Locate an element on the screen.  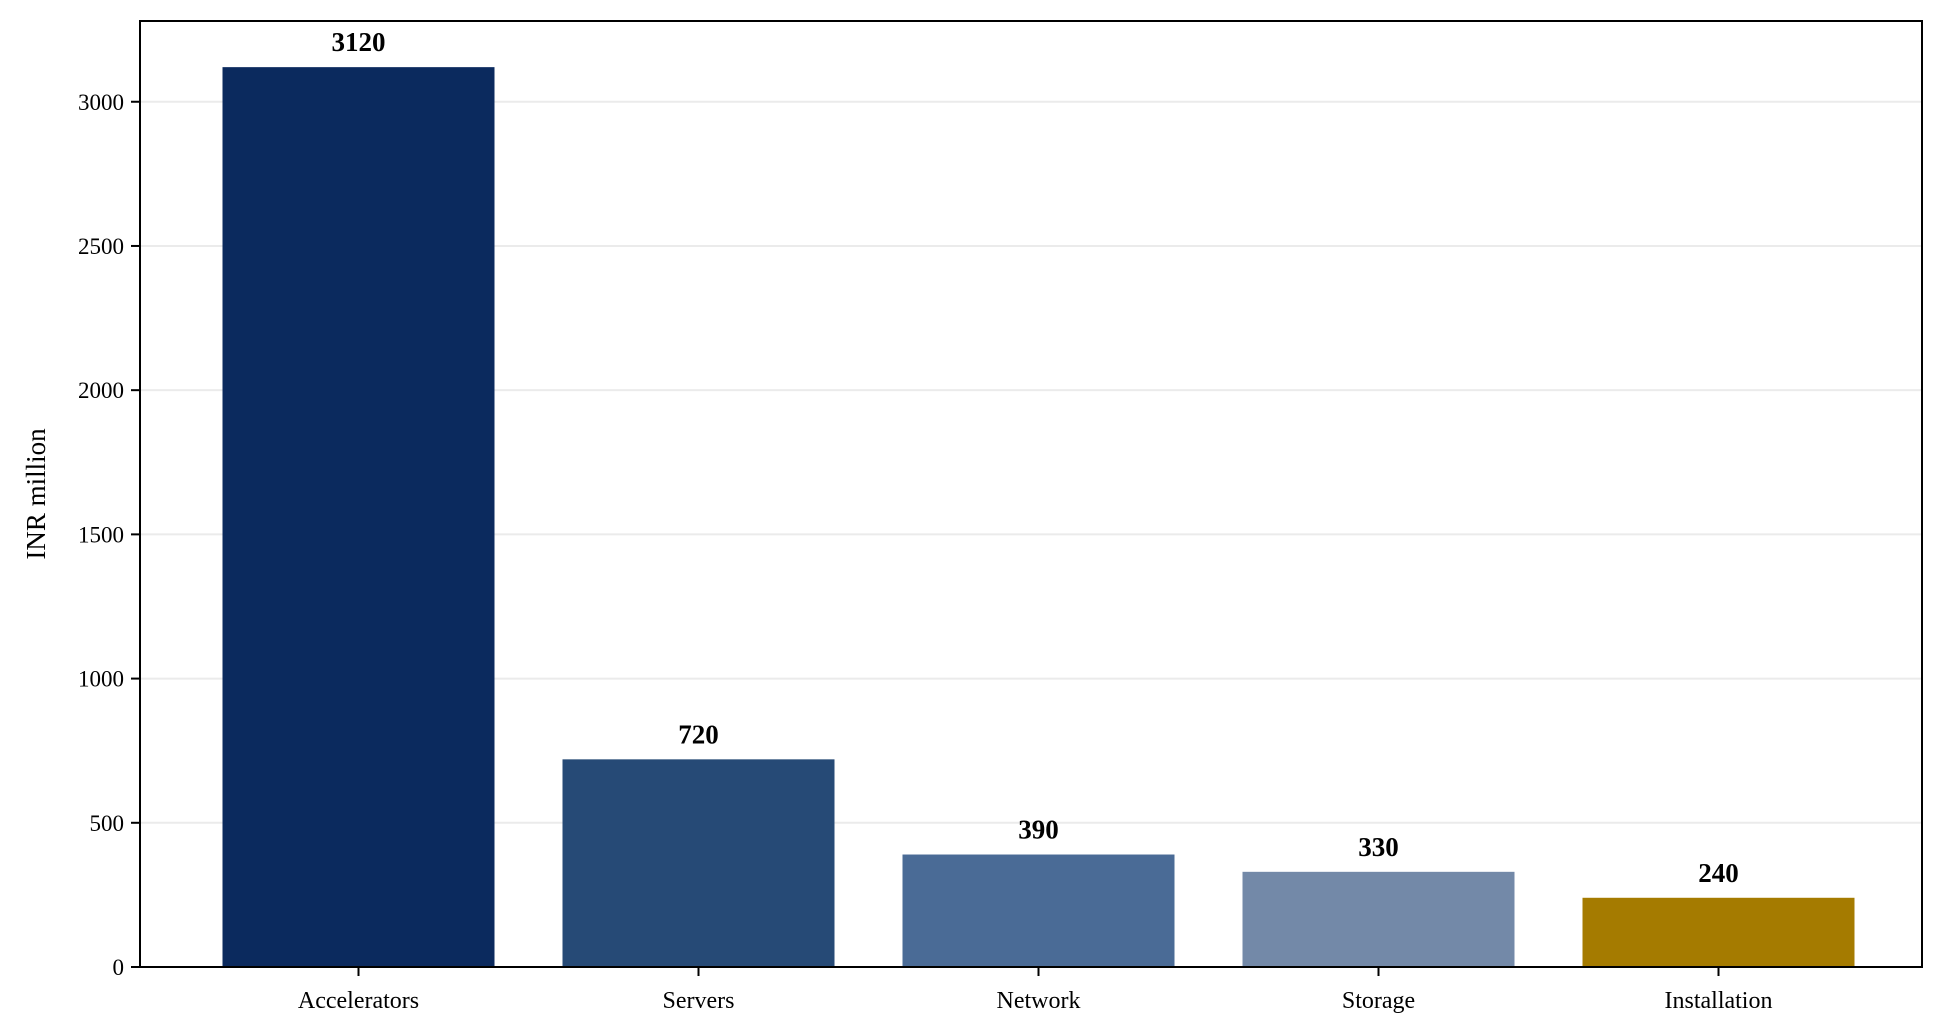
data-label-storage: 330 is located at coordinates (1378, 847).